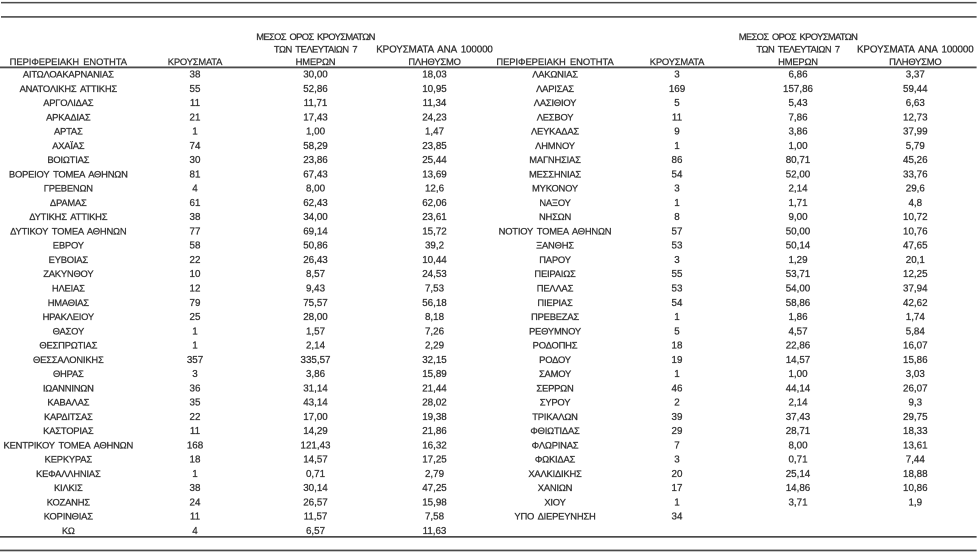 Image resolution: width=978 pixels, height=558 pixels. Describe the element at coordinates (797, 203) in the screenshot. I see `svg-text: 1,71` at that location.